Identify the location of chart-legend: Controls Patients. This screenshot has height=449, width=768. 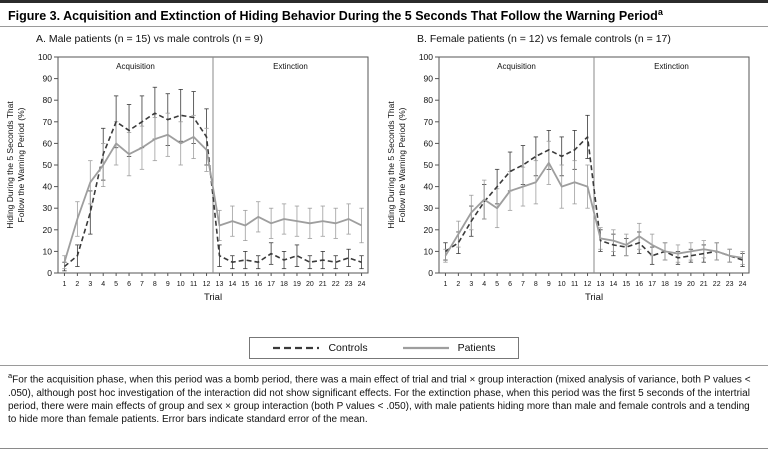
(384, 348).